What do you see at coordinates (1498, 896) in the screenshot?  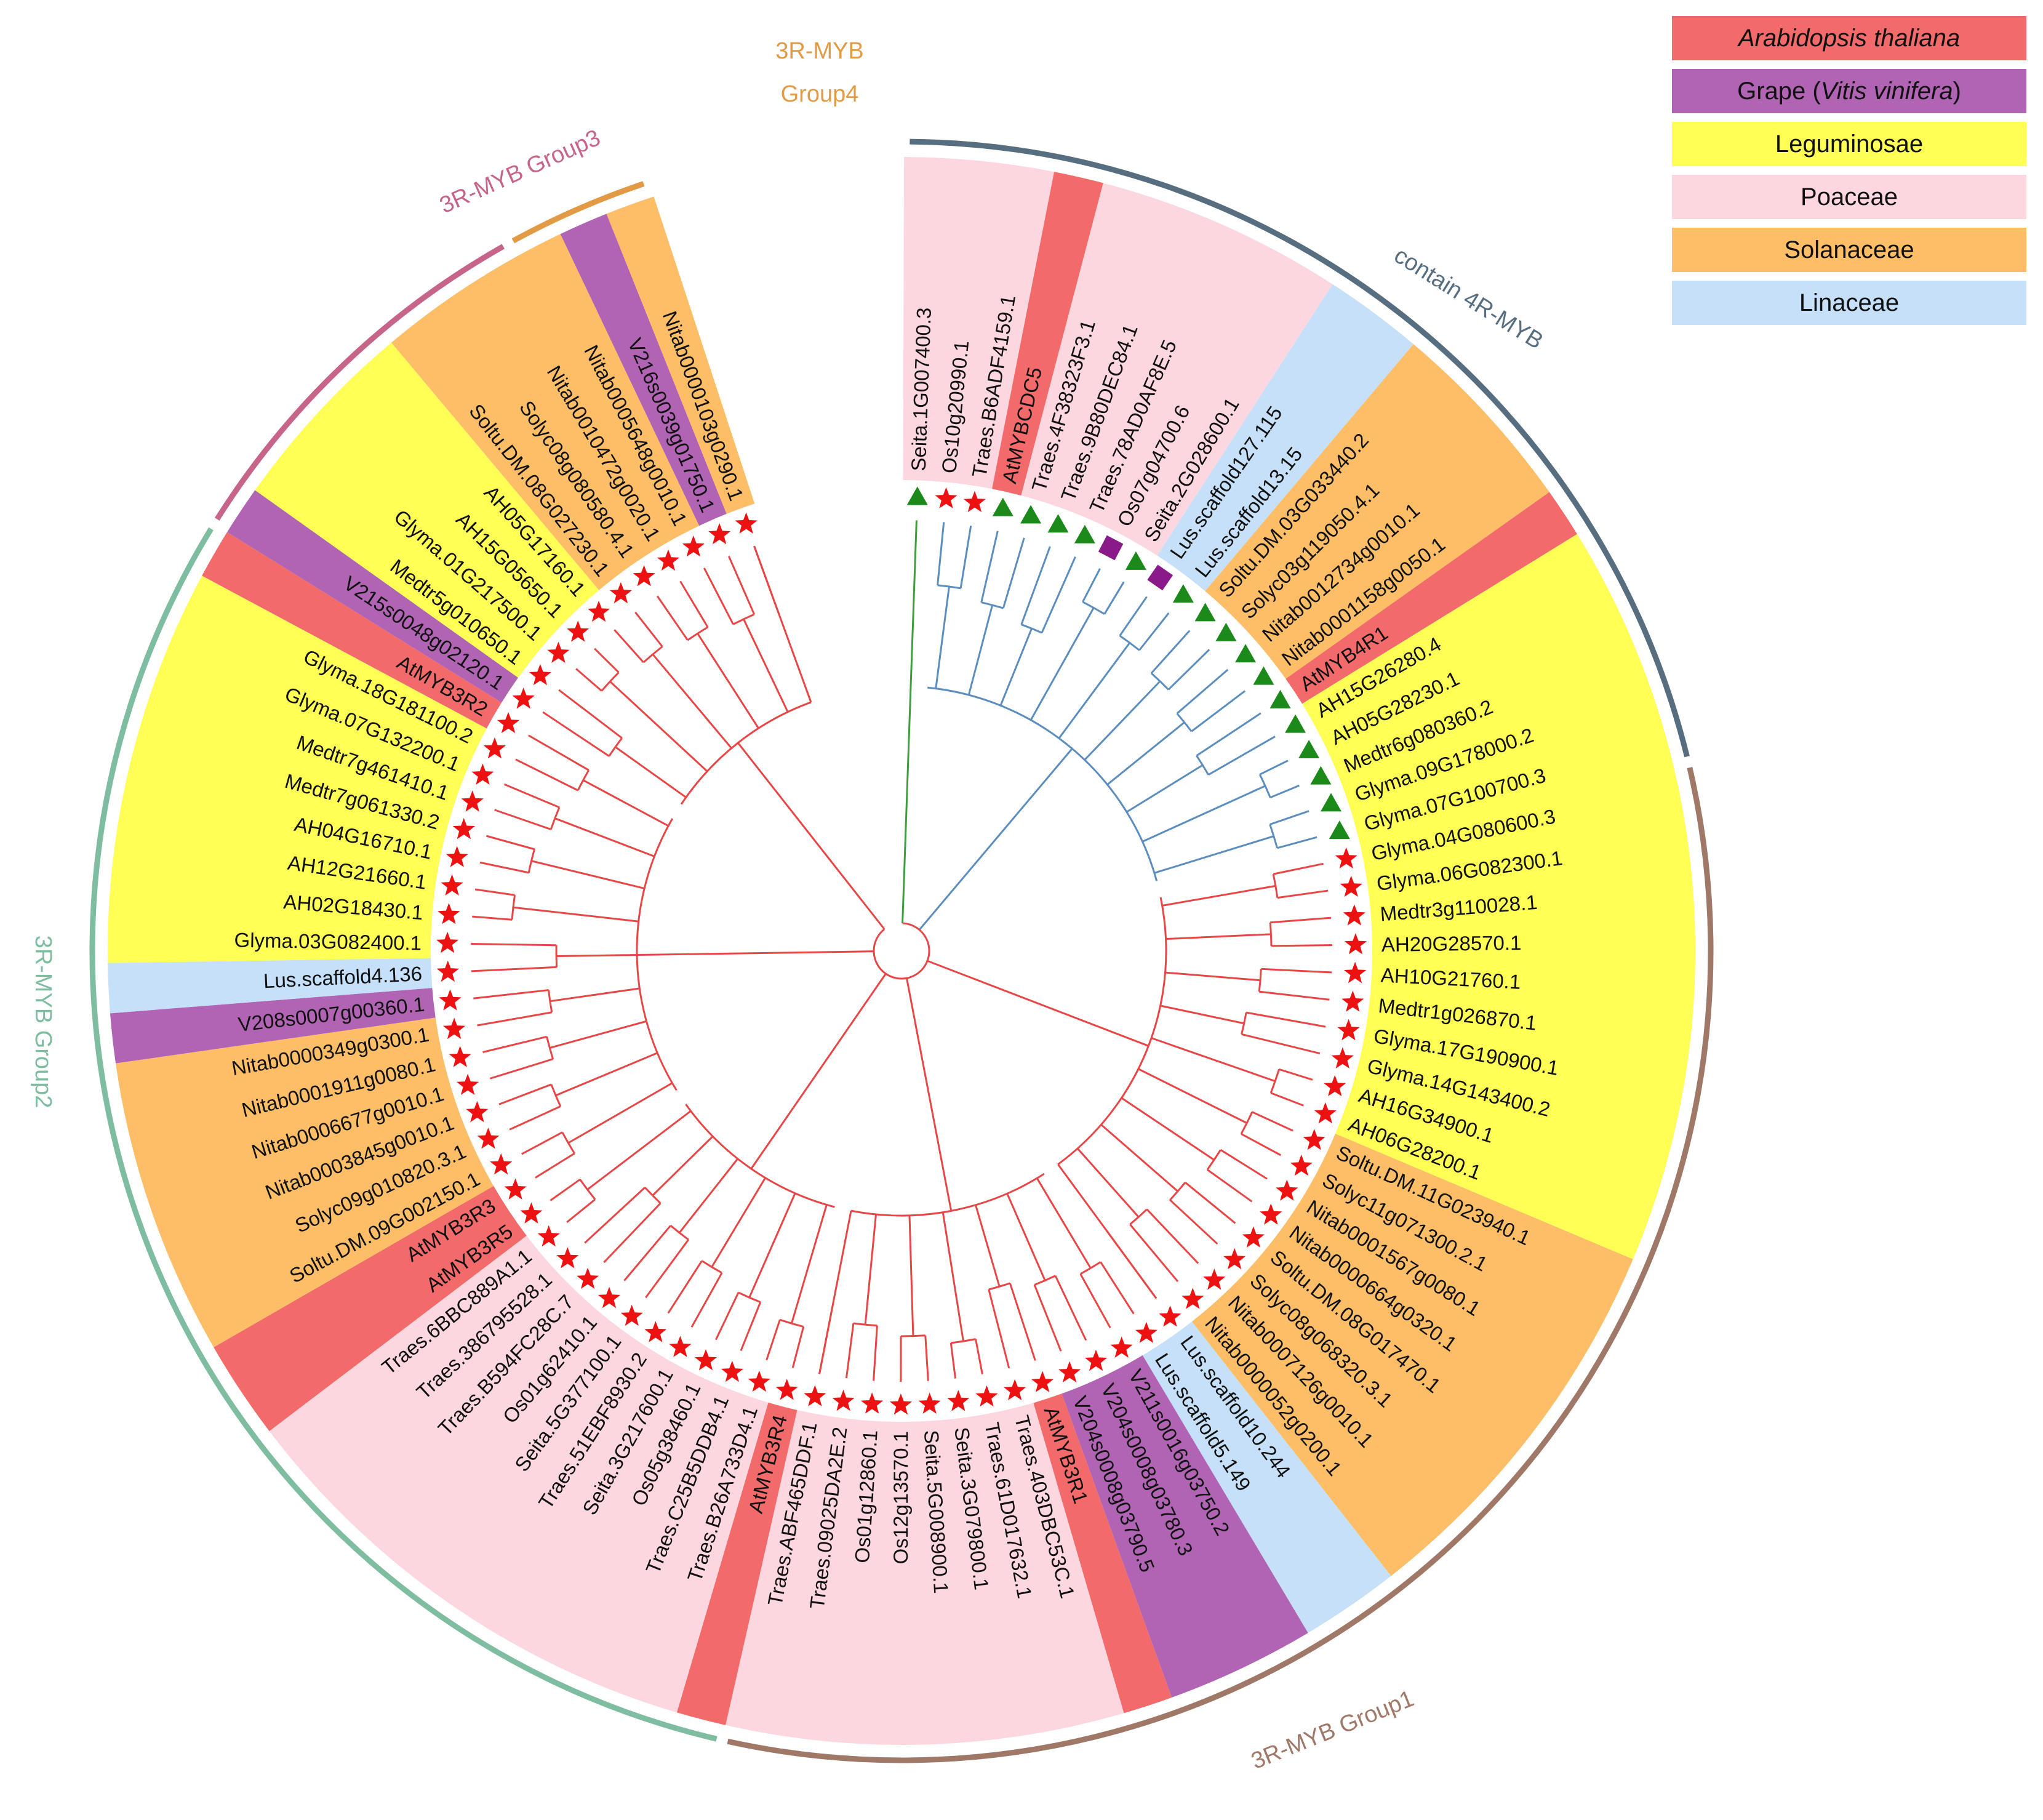 I see `sector-legume` at bounding box center [1498, 896].